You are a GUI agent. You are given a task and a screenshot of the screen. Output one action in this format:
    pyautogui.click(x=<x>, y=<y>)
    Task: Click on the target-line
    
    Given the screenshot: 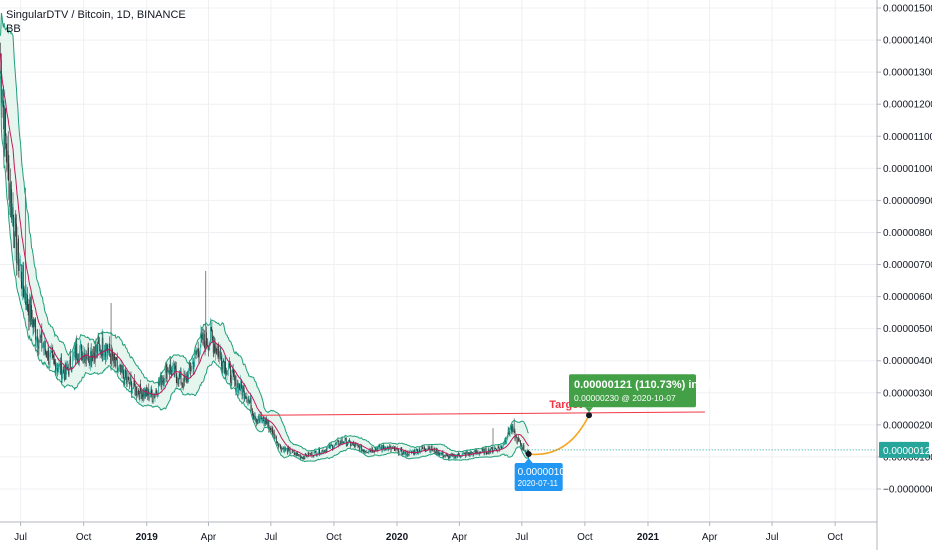 What is the action you would take?
    pyautogui.click(x=482, y=413)
    